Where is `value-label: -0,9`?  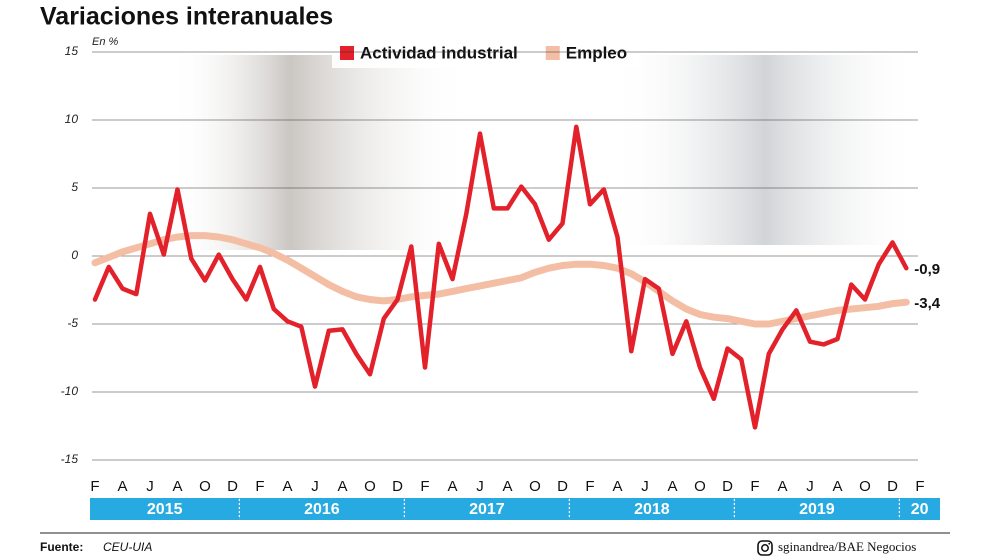 value-label: -0,9 is located at coordinates (927, 269).